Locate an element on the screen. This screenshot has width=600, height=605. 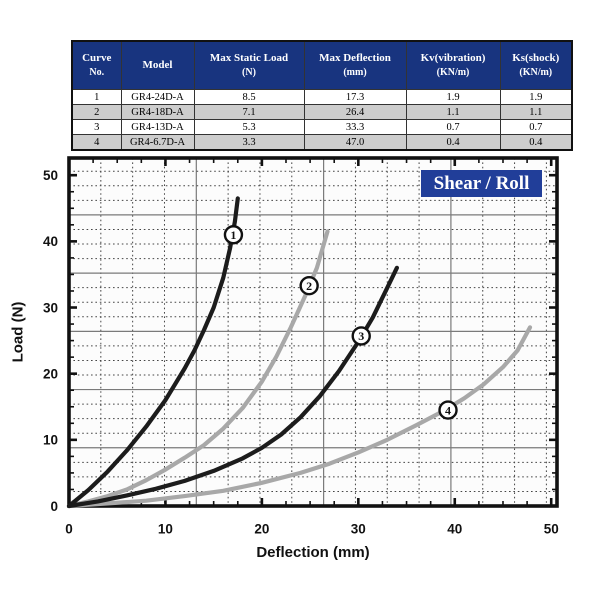
column-header-line1: Max Static Load is located at coordinates (249, 58).